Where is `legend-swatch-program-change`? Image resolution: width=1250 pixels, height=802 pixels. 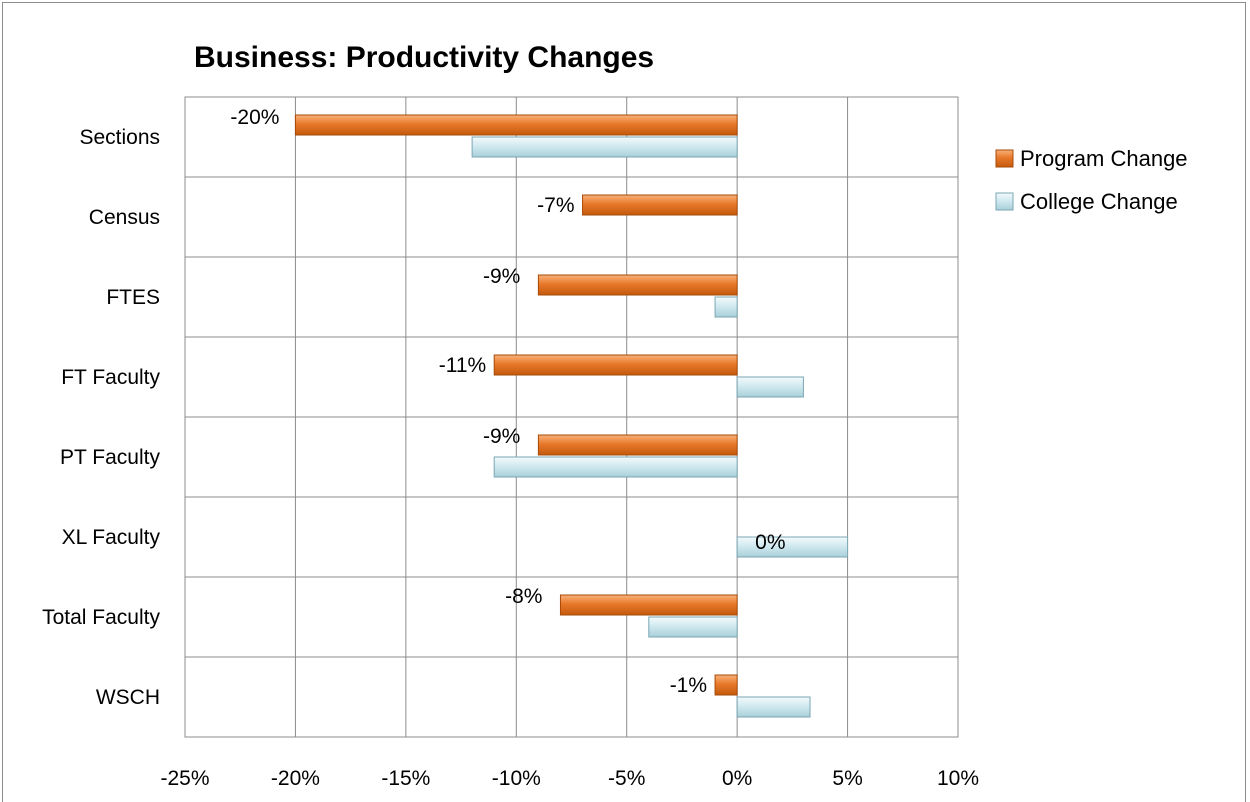
legend-swatch-program-change is located at coordinates (1004, 158).